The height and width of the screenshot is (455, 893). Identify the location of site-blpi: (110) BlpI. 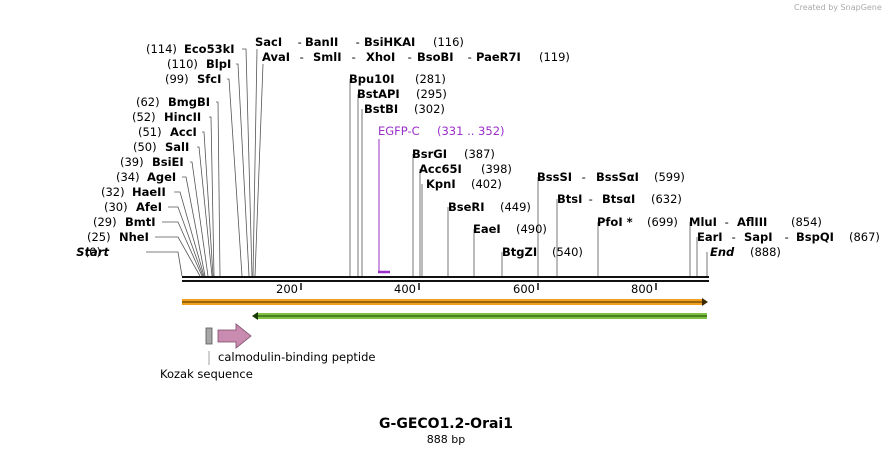
(199, 64).